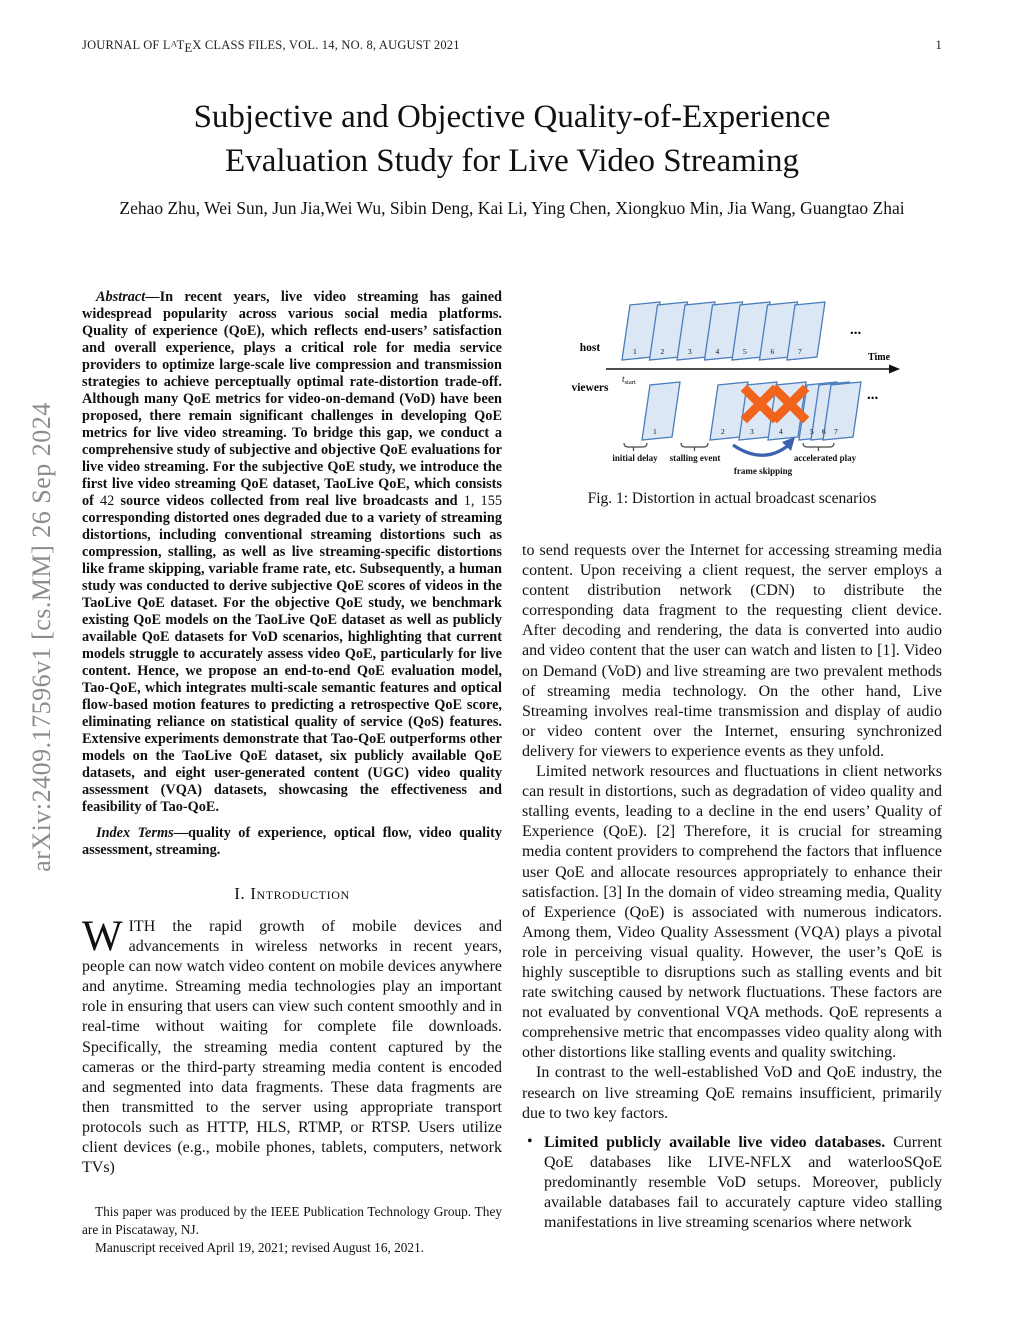 This screenshot has width=1024, height=1325. I want to click on time-axis-arrow, so click(753, 369).